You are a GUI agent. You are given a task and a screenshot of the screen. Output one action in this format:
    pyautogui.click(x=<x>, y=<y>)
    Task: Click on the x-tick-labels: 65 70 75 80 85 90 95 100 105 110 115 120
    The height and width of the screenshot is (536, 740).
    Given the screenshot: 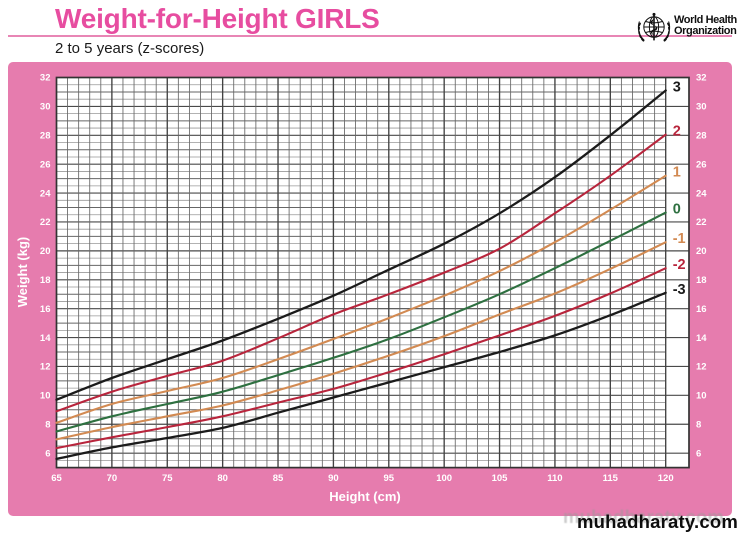 What is the action you would take?
    pyautogui.click(x=362, y=478)
    